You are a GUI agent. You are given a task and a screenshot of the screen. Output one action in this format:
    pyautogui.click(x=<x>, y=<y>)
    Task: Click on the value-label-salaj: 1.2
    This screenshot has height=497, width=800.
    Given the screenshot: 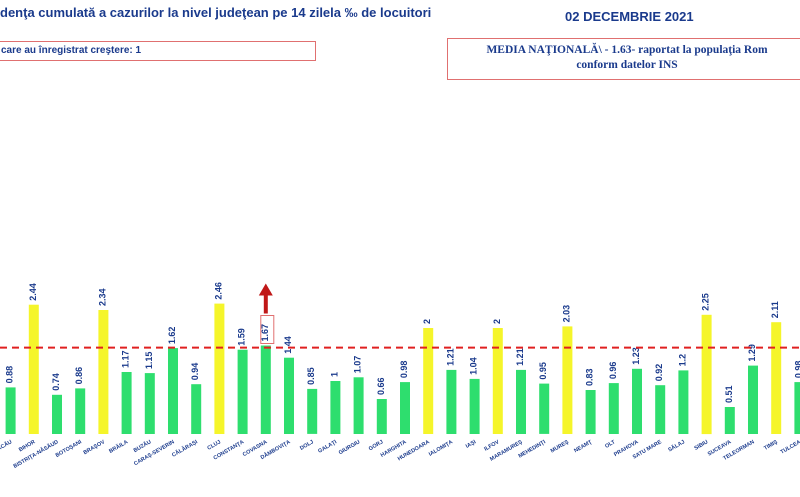 What is the action you would take?
    pyautogui.click(x=682, y=360)
    